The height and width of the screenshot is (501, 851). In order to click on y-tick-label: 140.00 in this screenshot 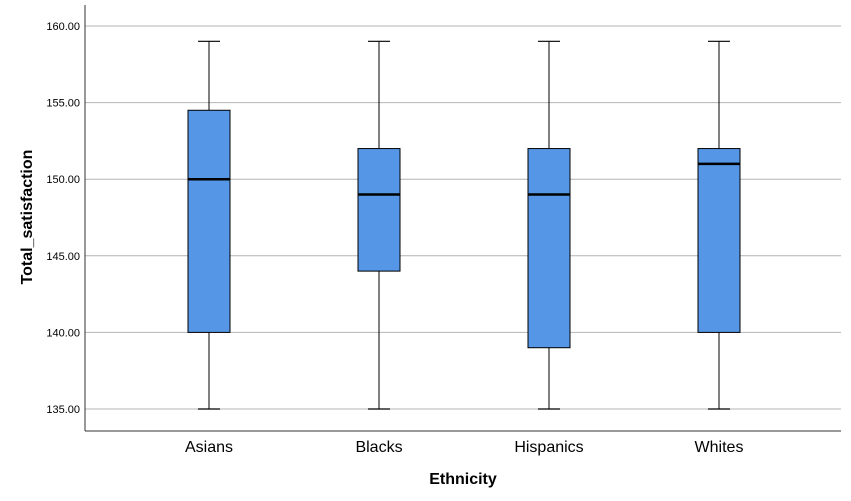, I will do `click(63, 333)`.